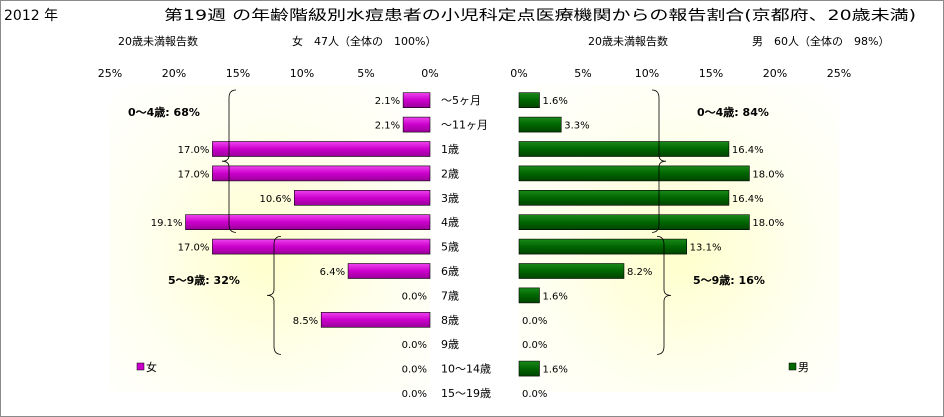  Describe the element at coordinates (518, 73) in the screenshot. I see `male-tick-label: 0%` at that location.